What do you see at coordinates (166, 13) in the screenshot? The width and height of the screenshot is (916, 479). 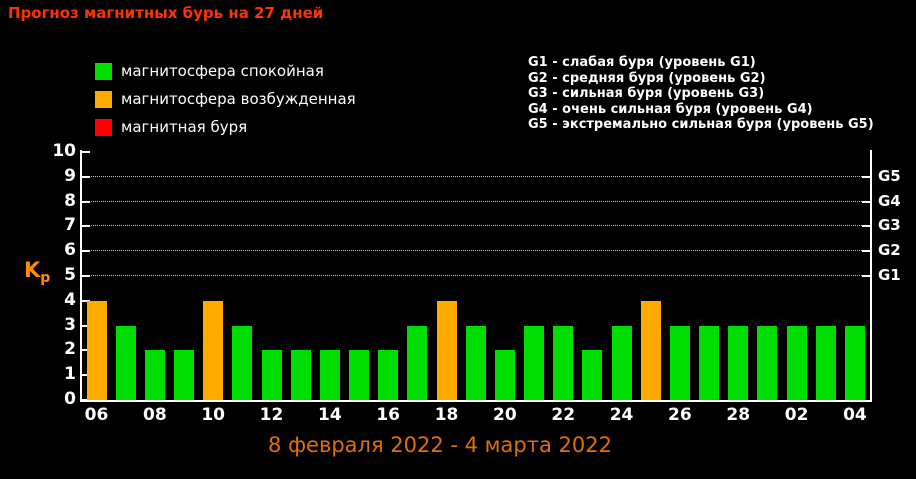 I see `page-title: Прогноз магнитных бурь на 27 дней` at bounding box center [166, 13].